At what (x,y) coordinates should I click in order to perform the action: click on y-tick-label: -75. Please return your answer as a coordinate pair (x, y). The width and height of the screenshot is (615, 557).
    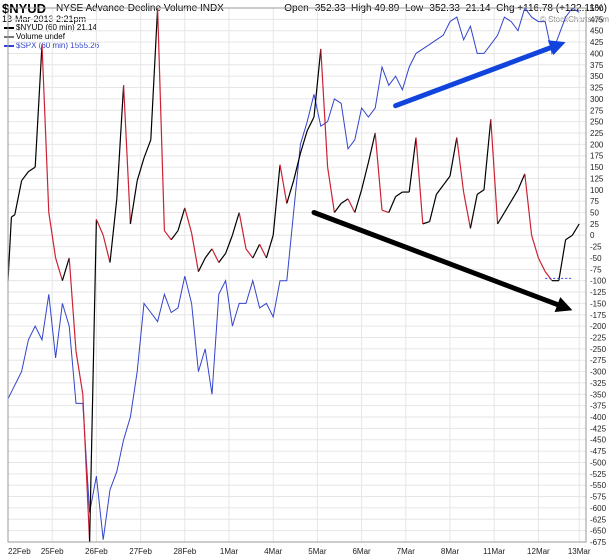
    Looking at the image, I should click on (596, 269).